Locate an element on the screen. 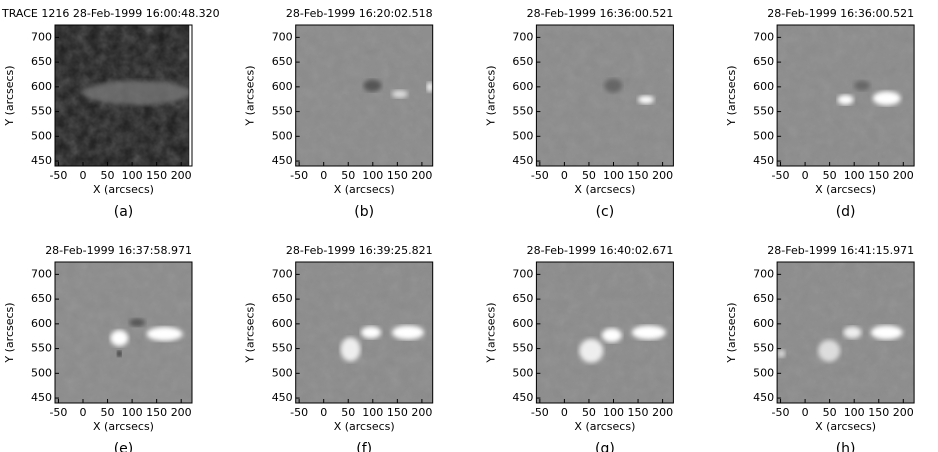 The width and height of the screenshot is (938, 452). panel-label: (f) is located at coordinates (364, 446).